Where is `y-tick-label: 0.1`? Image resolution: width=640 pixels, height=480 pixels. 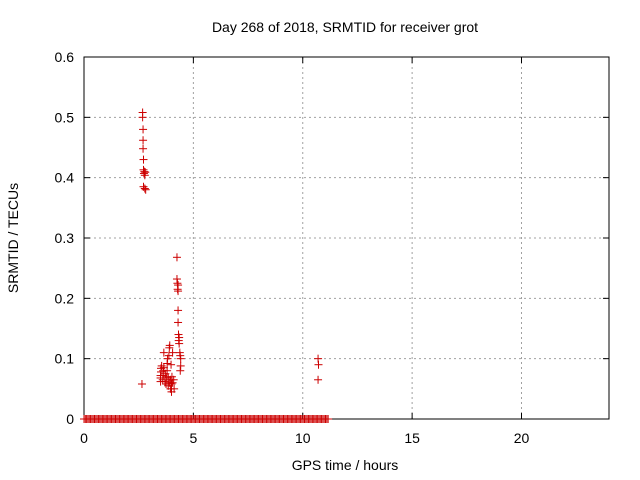 y-tick-label: 0.1 is located at coordinates (65, 359).